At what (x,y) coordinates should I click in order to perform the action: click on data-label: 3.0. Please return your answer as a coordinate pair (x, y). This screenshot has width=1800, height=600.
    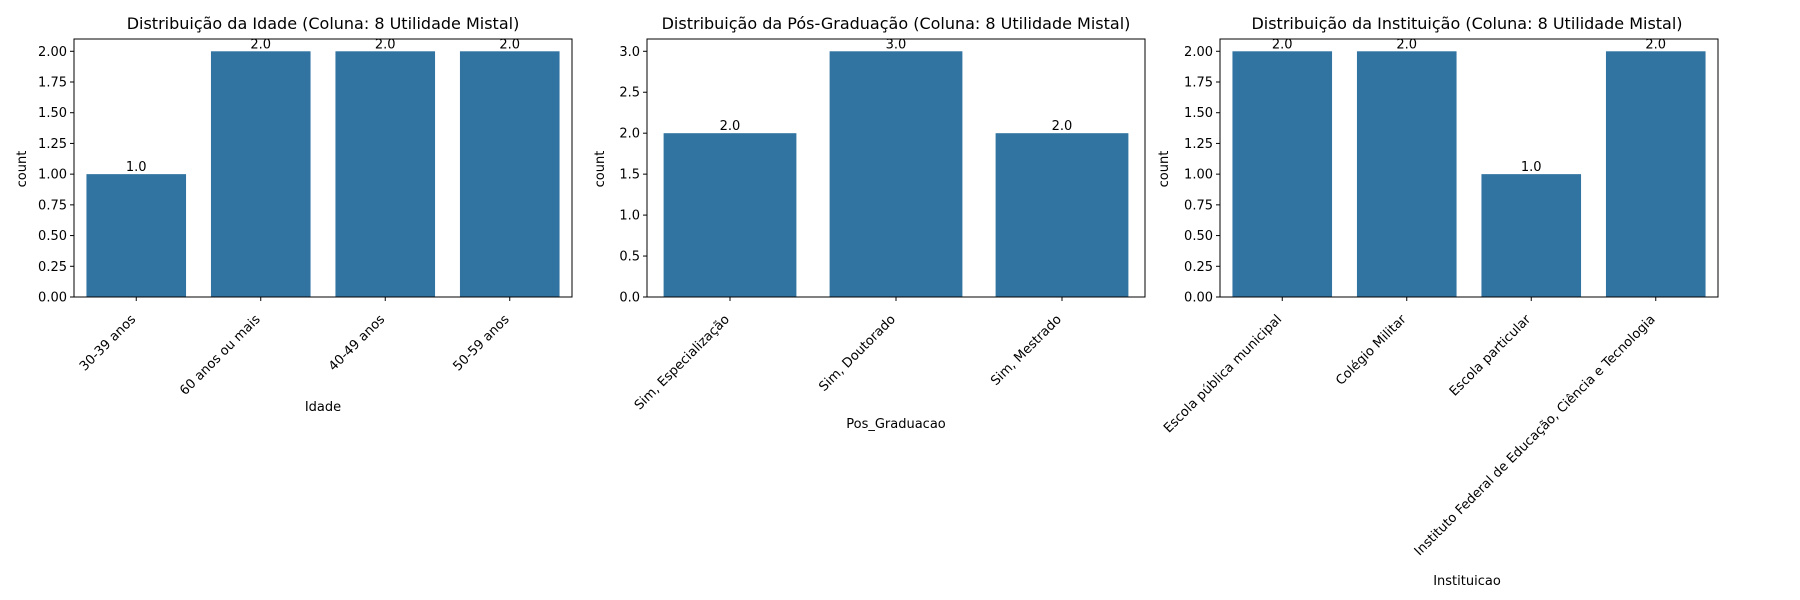
    Looking at the image, I should click on (896, 44).